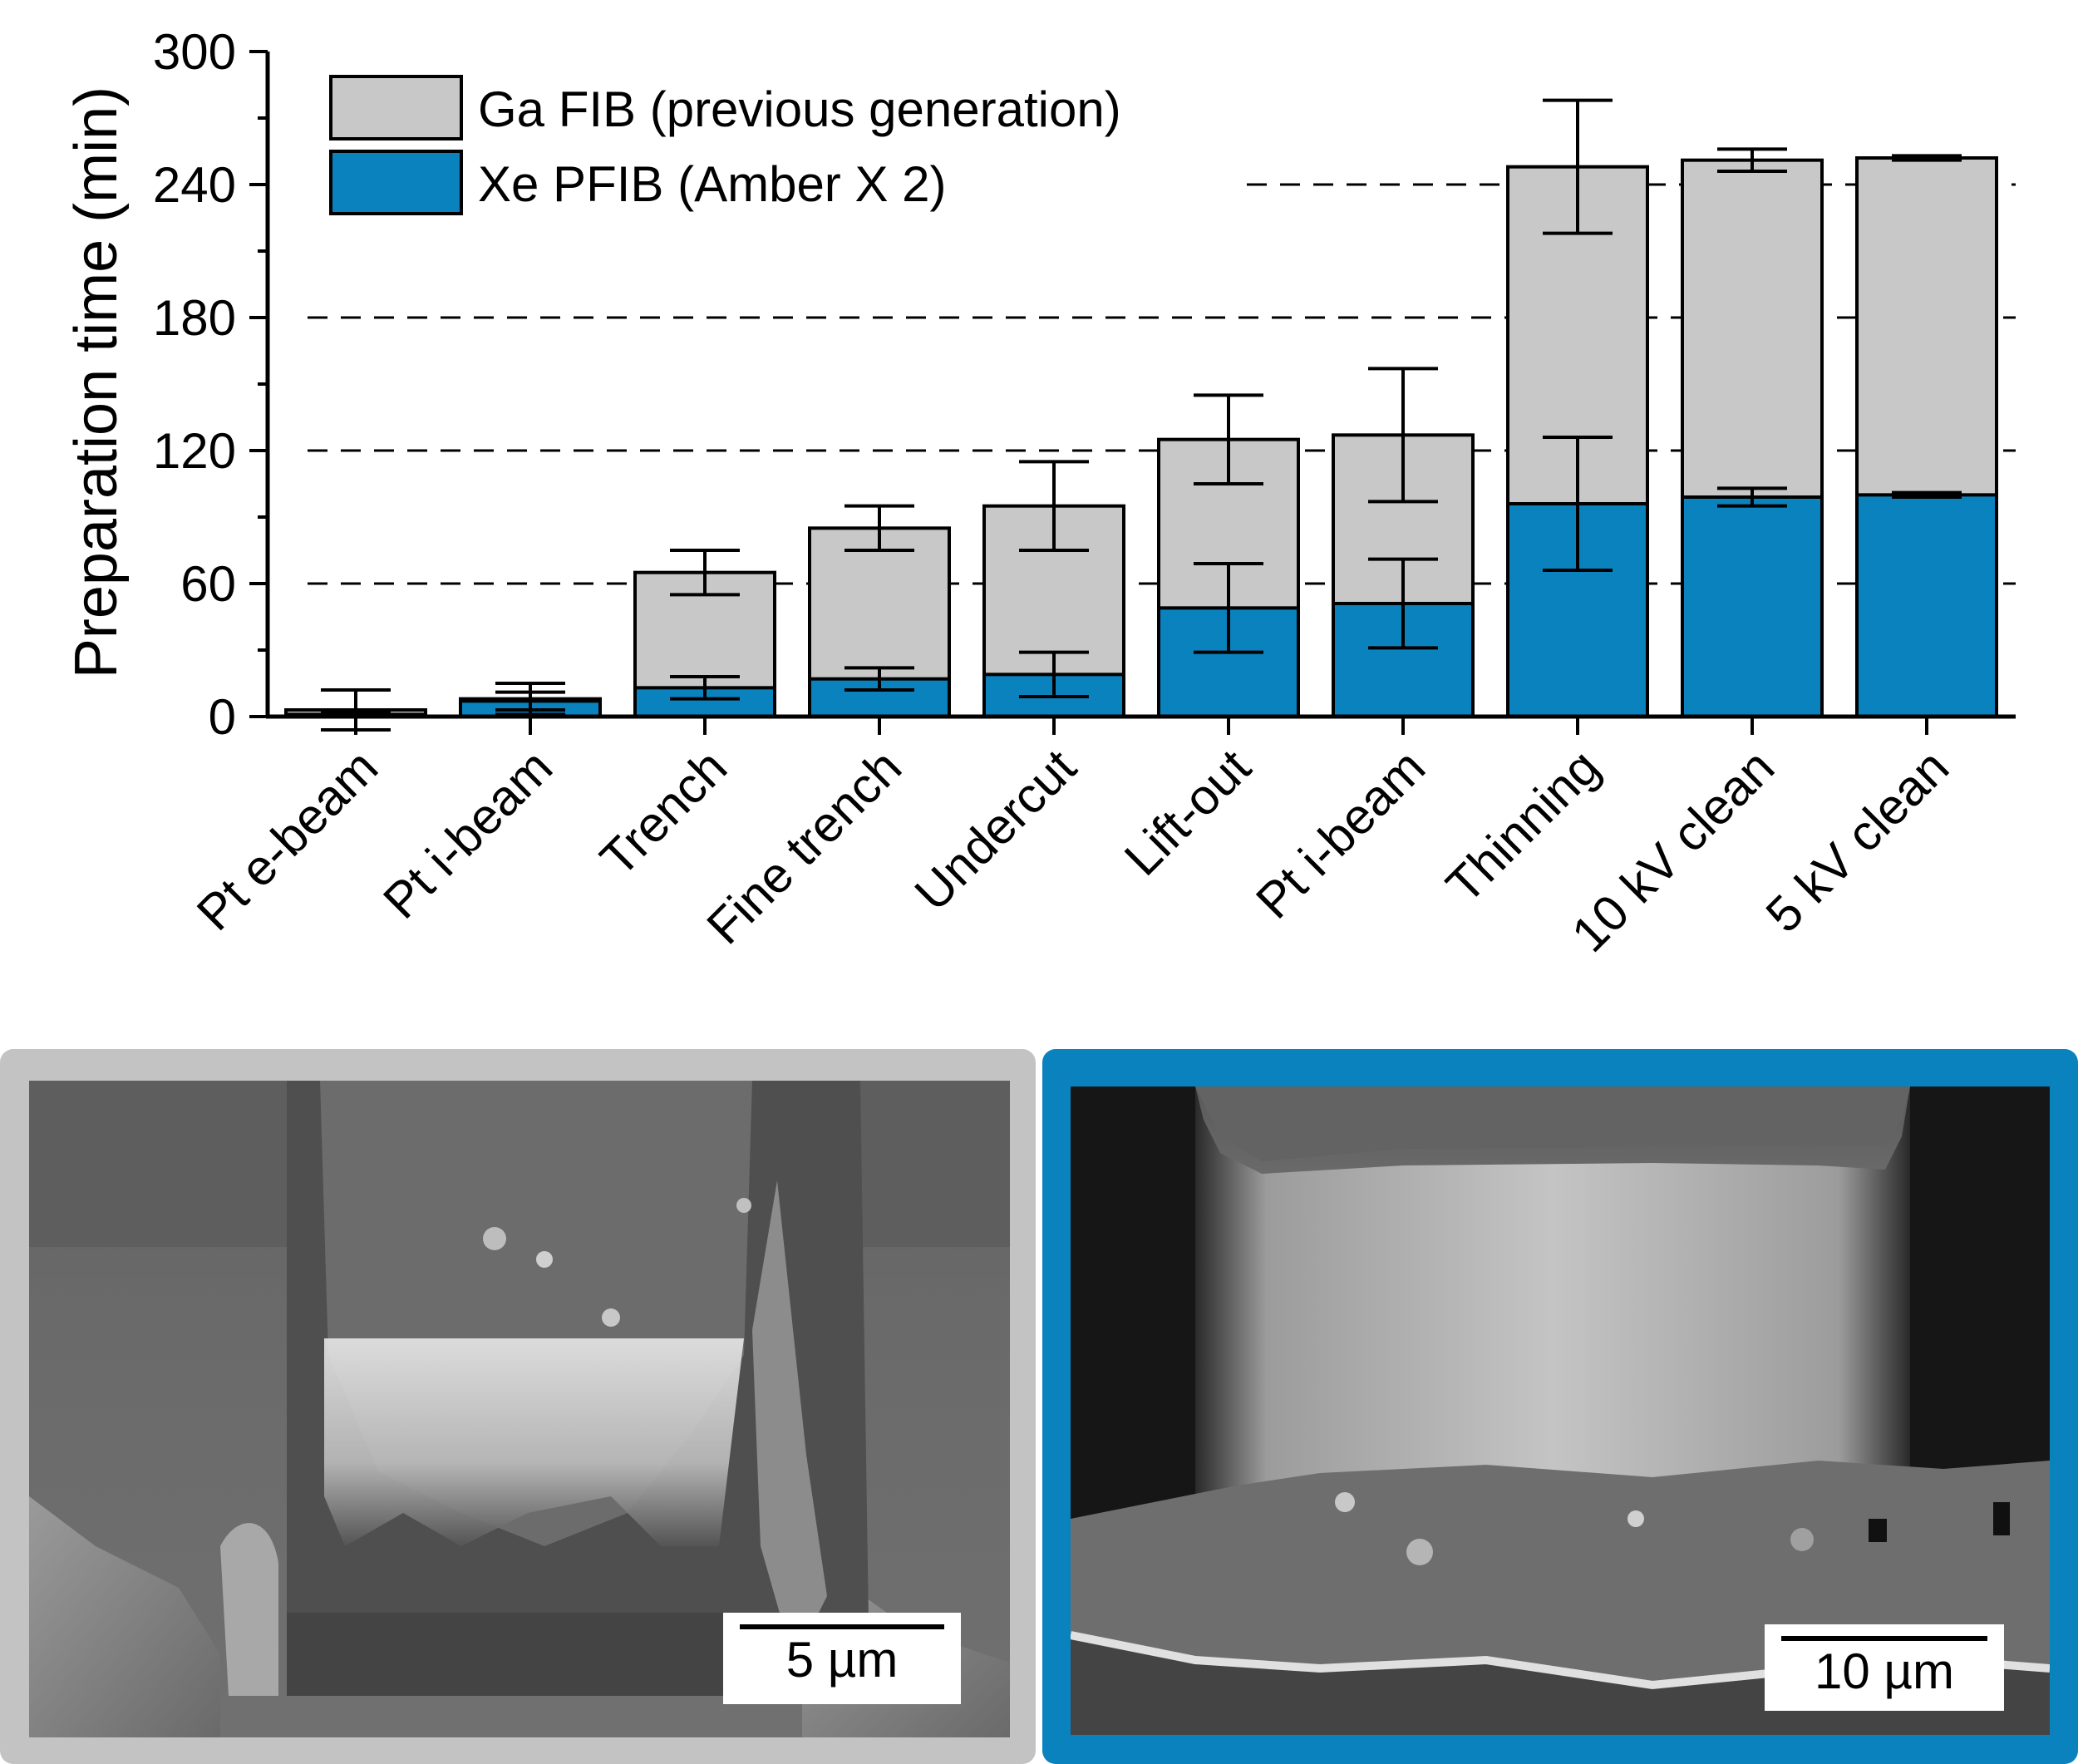  What do you see at coordinates (995, 830) in the screenshot?
I see `x-tick-label: Undercut` at bounding box center [995, 830].